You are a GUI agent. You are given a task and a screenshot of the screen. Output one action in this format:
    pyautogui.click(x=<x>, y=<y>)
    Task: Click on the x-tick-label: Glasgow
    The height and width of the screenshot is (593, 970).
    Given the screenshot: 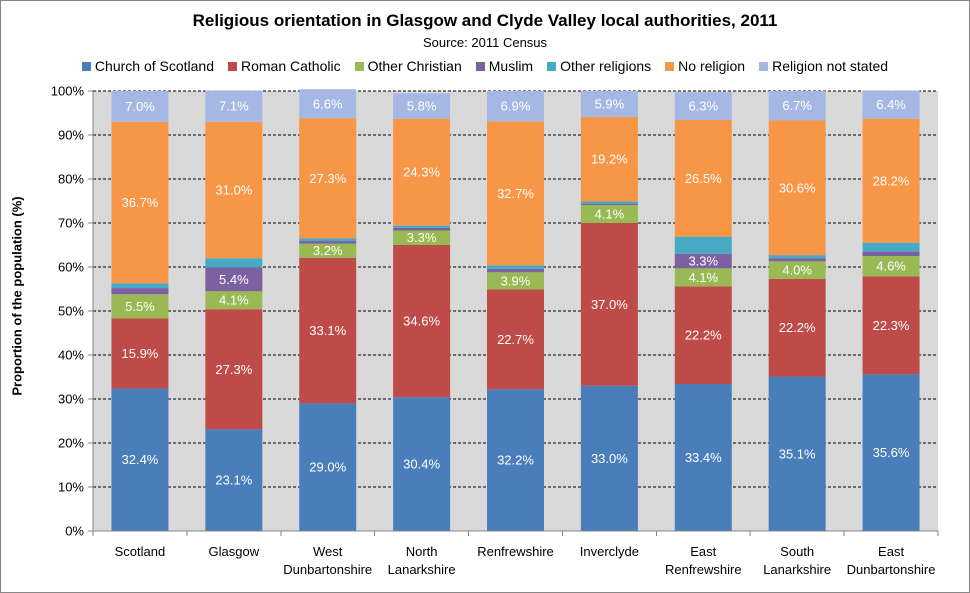 What is the action you would take?
    pyautogui.click(x=234, y=551)
    